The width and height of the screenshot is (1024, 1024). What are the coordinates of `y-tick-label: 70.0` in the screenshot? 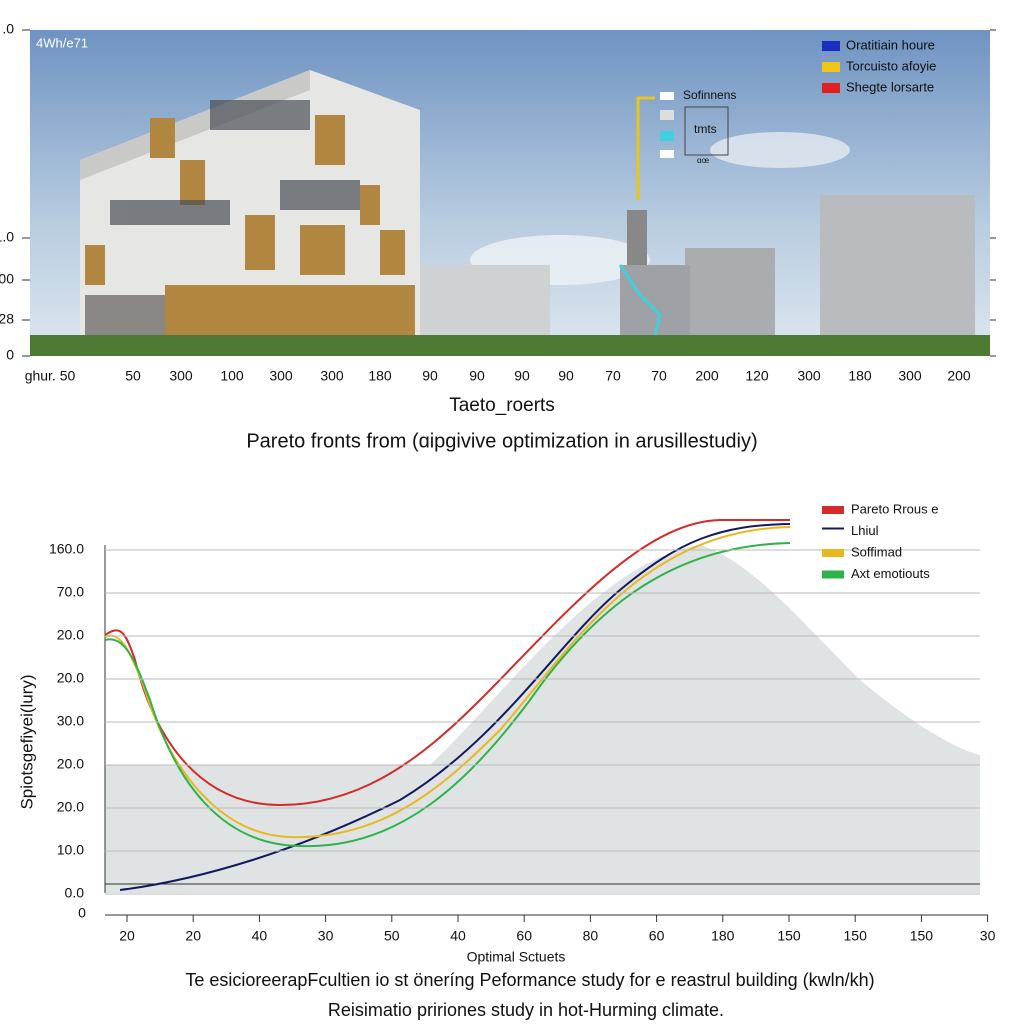 It's located at (70, 592).